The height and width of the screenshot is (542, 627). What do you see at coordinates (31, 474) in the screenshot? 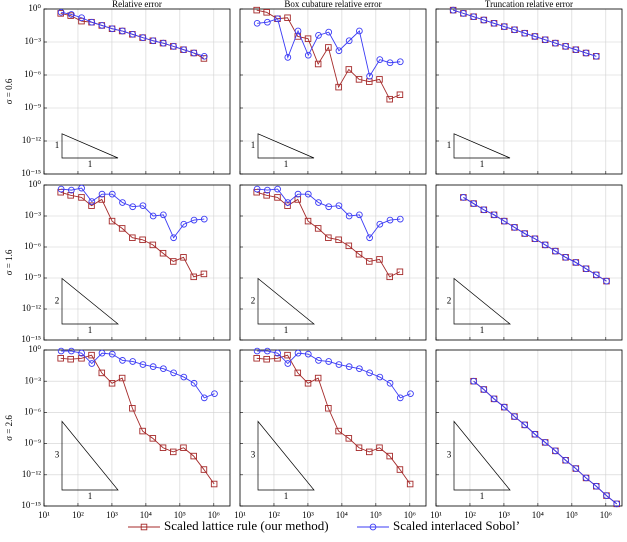
I see `y-tick-label: 10⁻¹²` at bounding box center [31, 474].